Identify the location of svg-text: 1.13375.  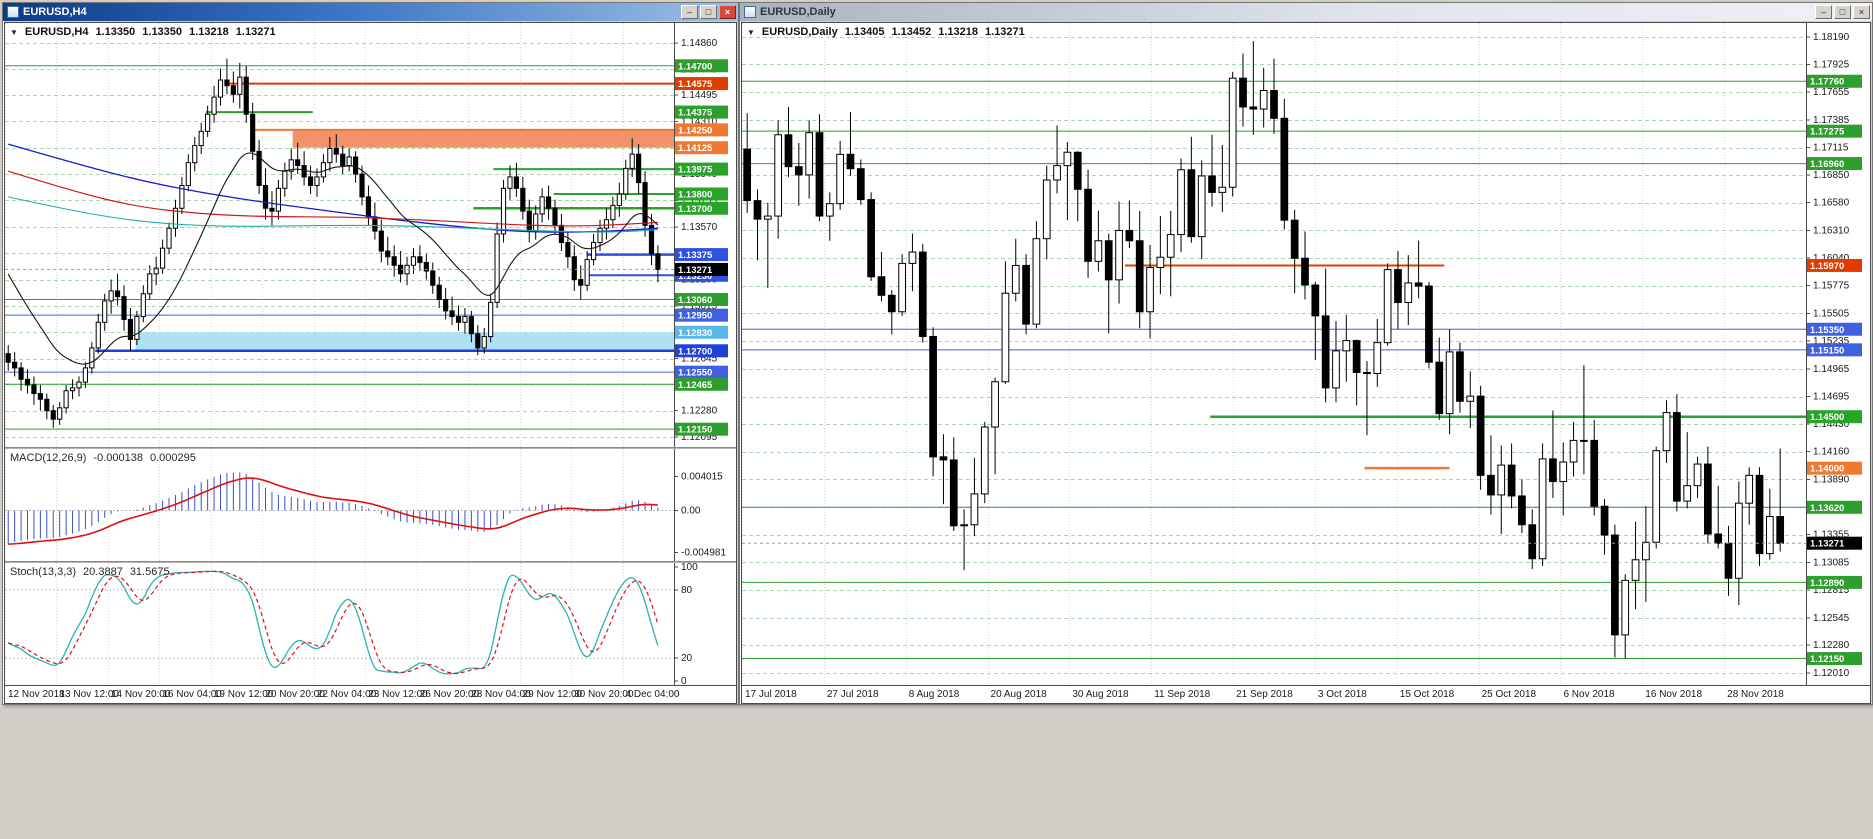
(695, 255).